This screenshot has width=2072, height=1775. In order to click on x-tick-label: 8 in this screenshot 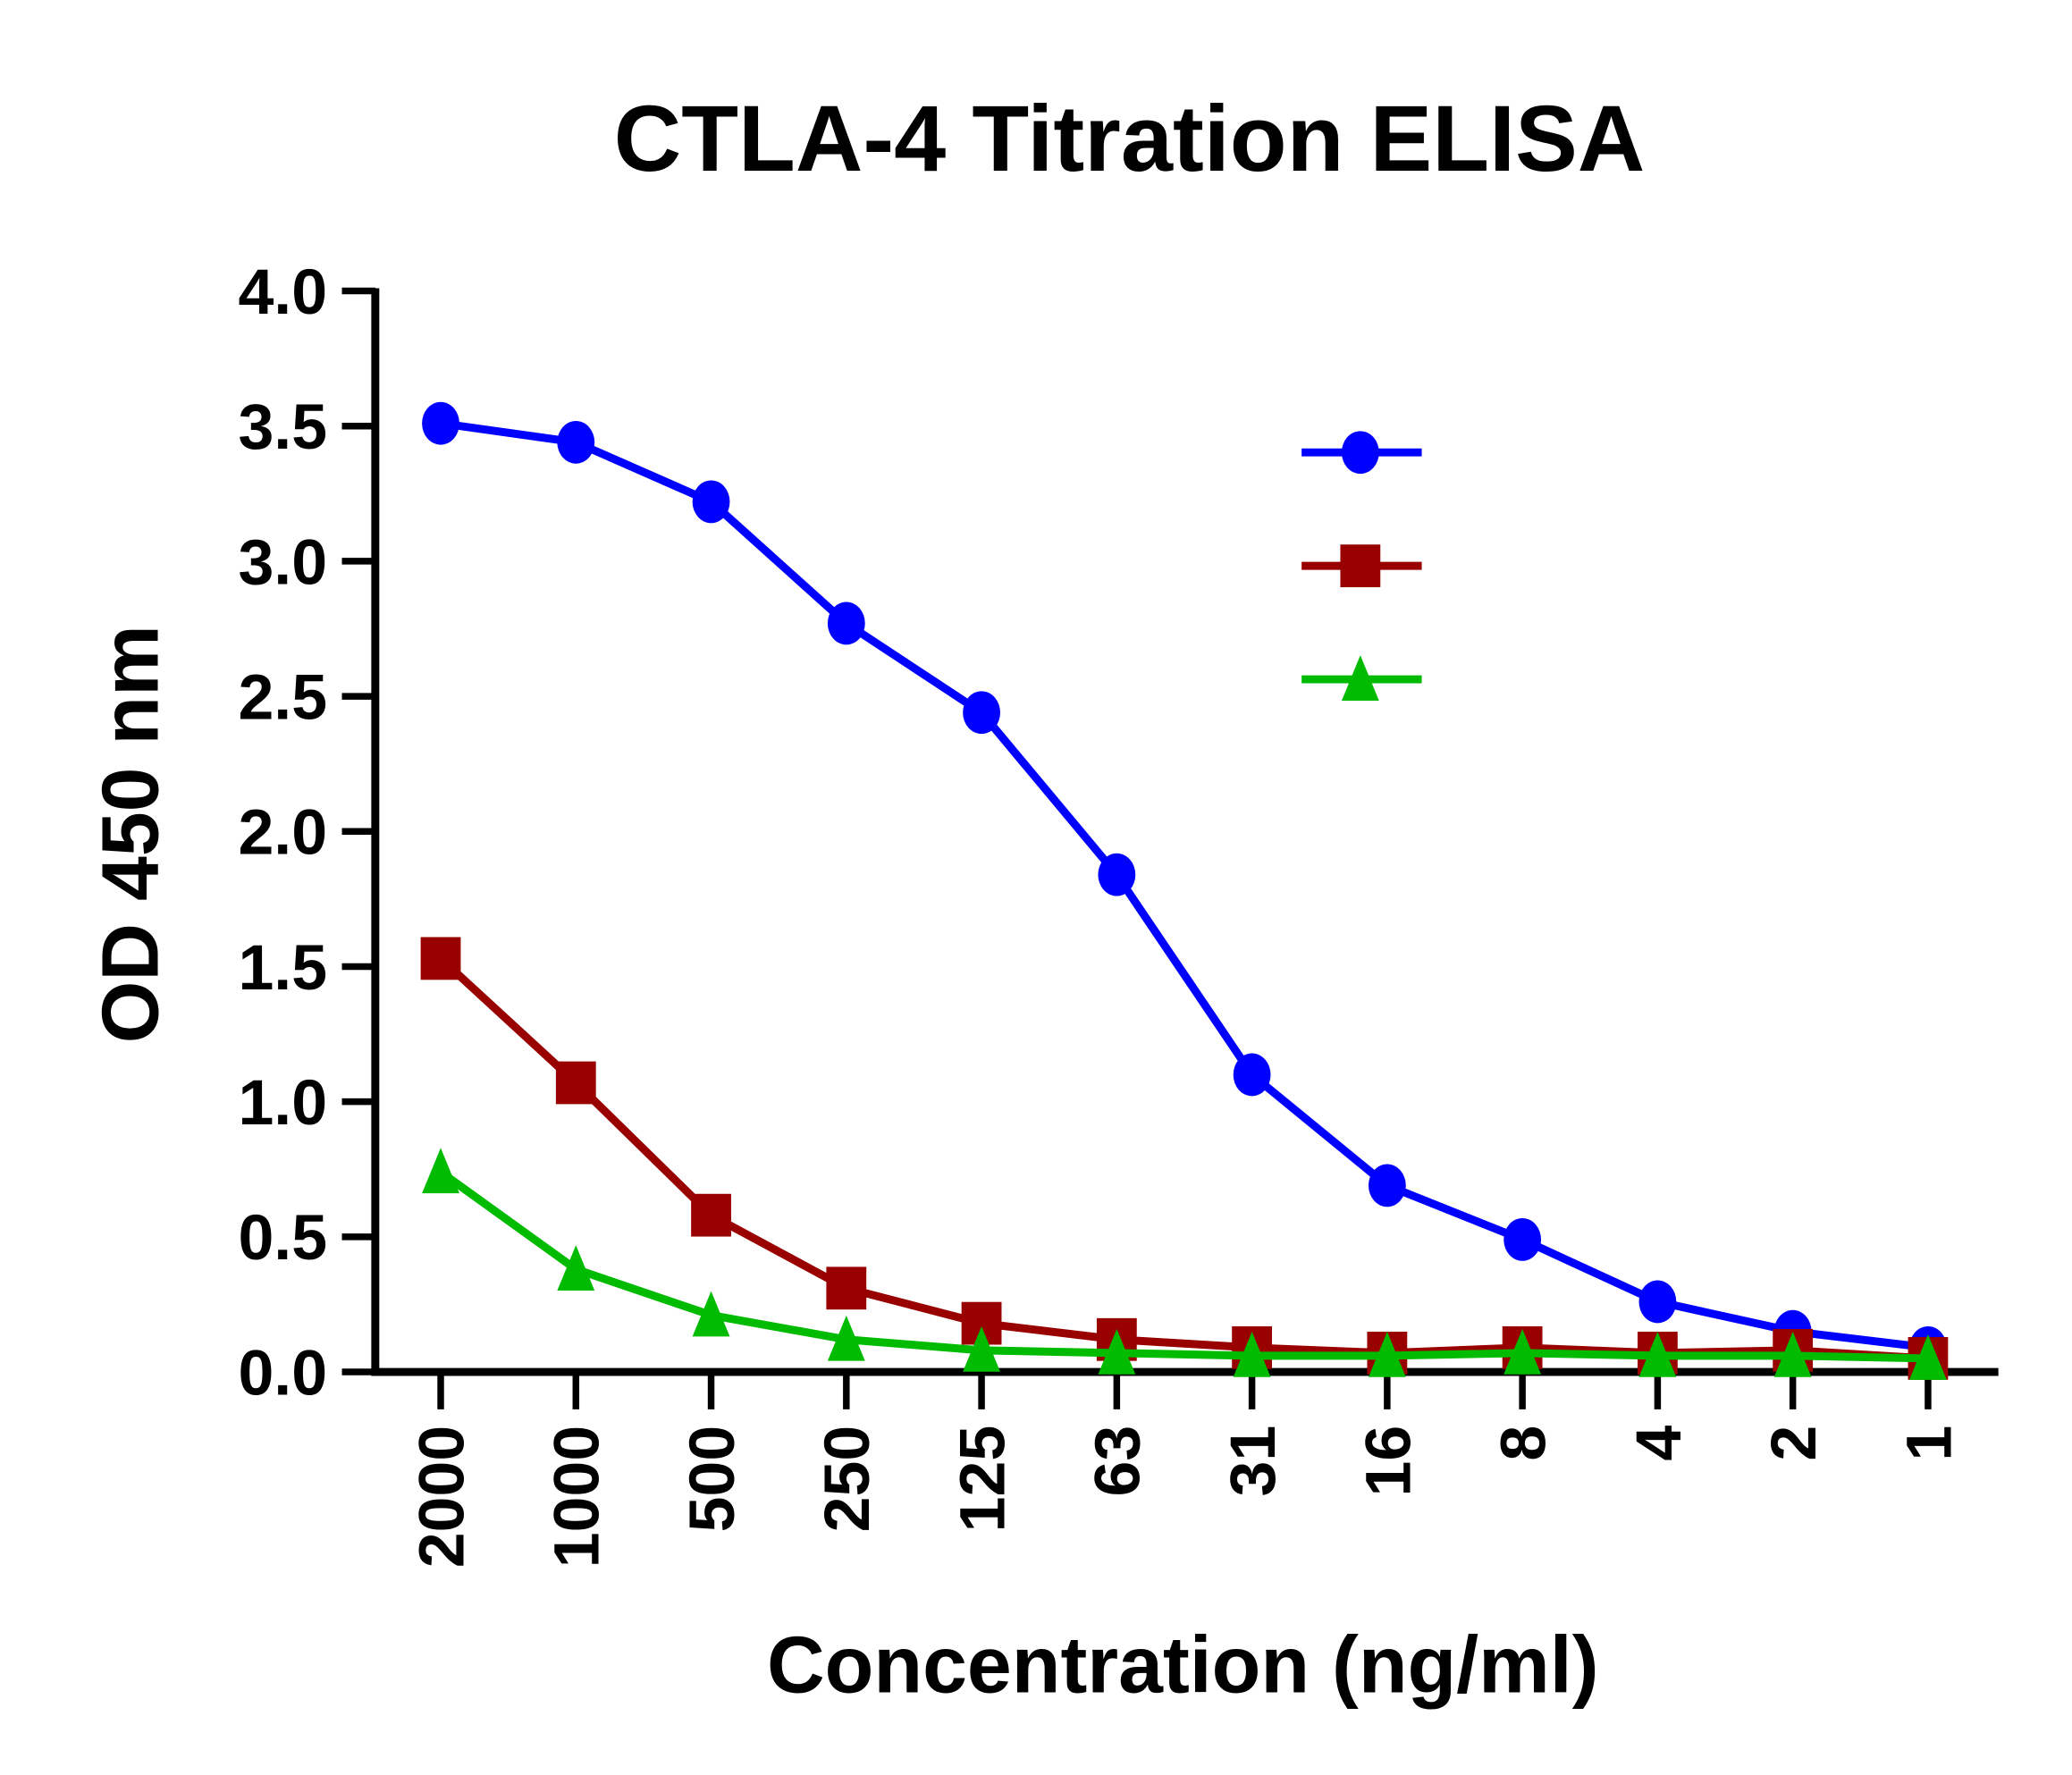, I will do `click(1524, 1443)`.